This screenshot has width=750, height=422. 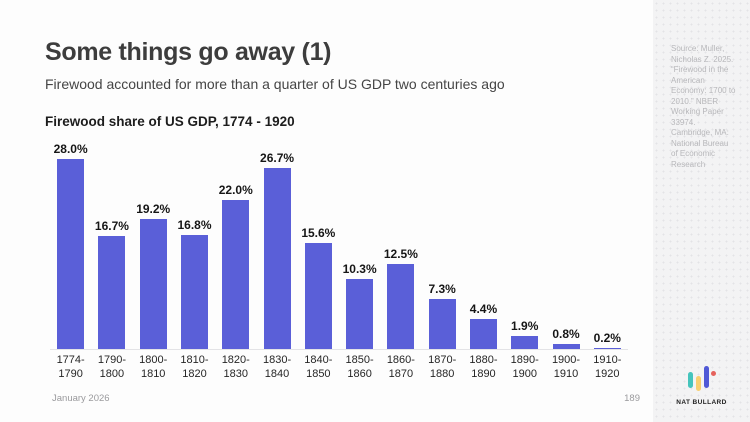 I want to click on page-number: 189, so click(x=632, y=398).